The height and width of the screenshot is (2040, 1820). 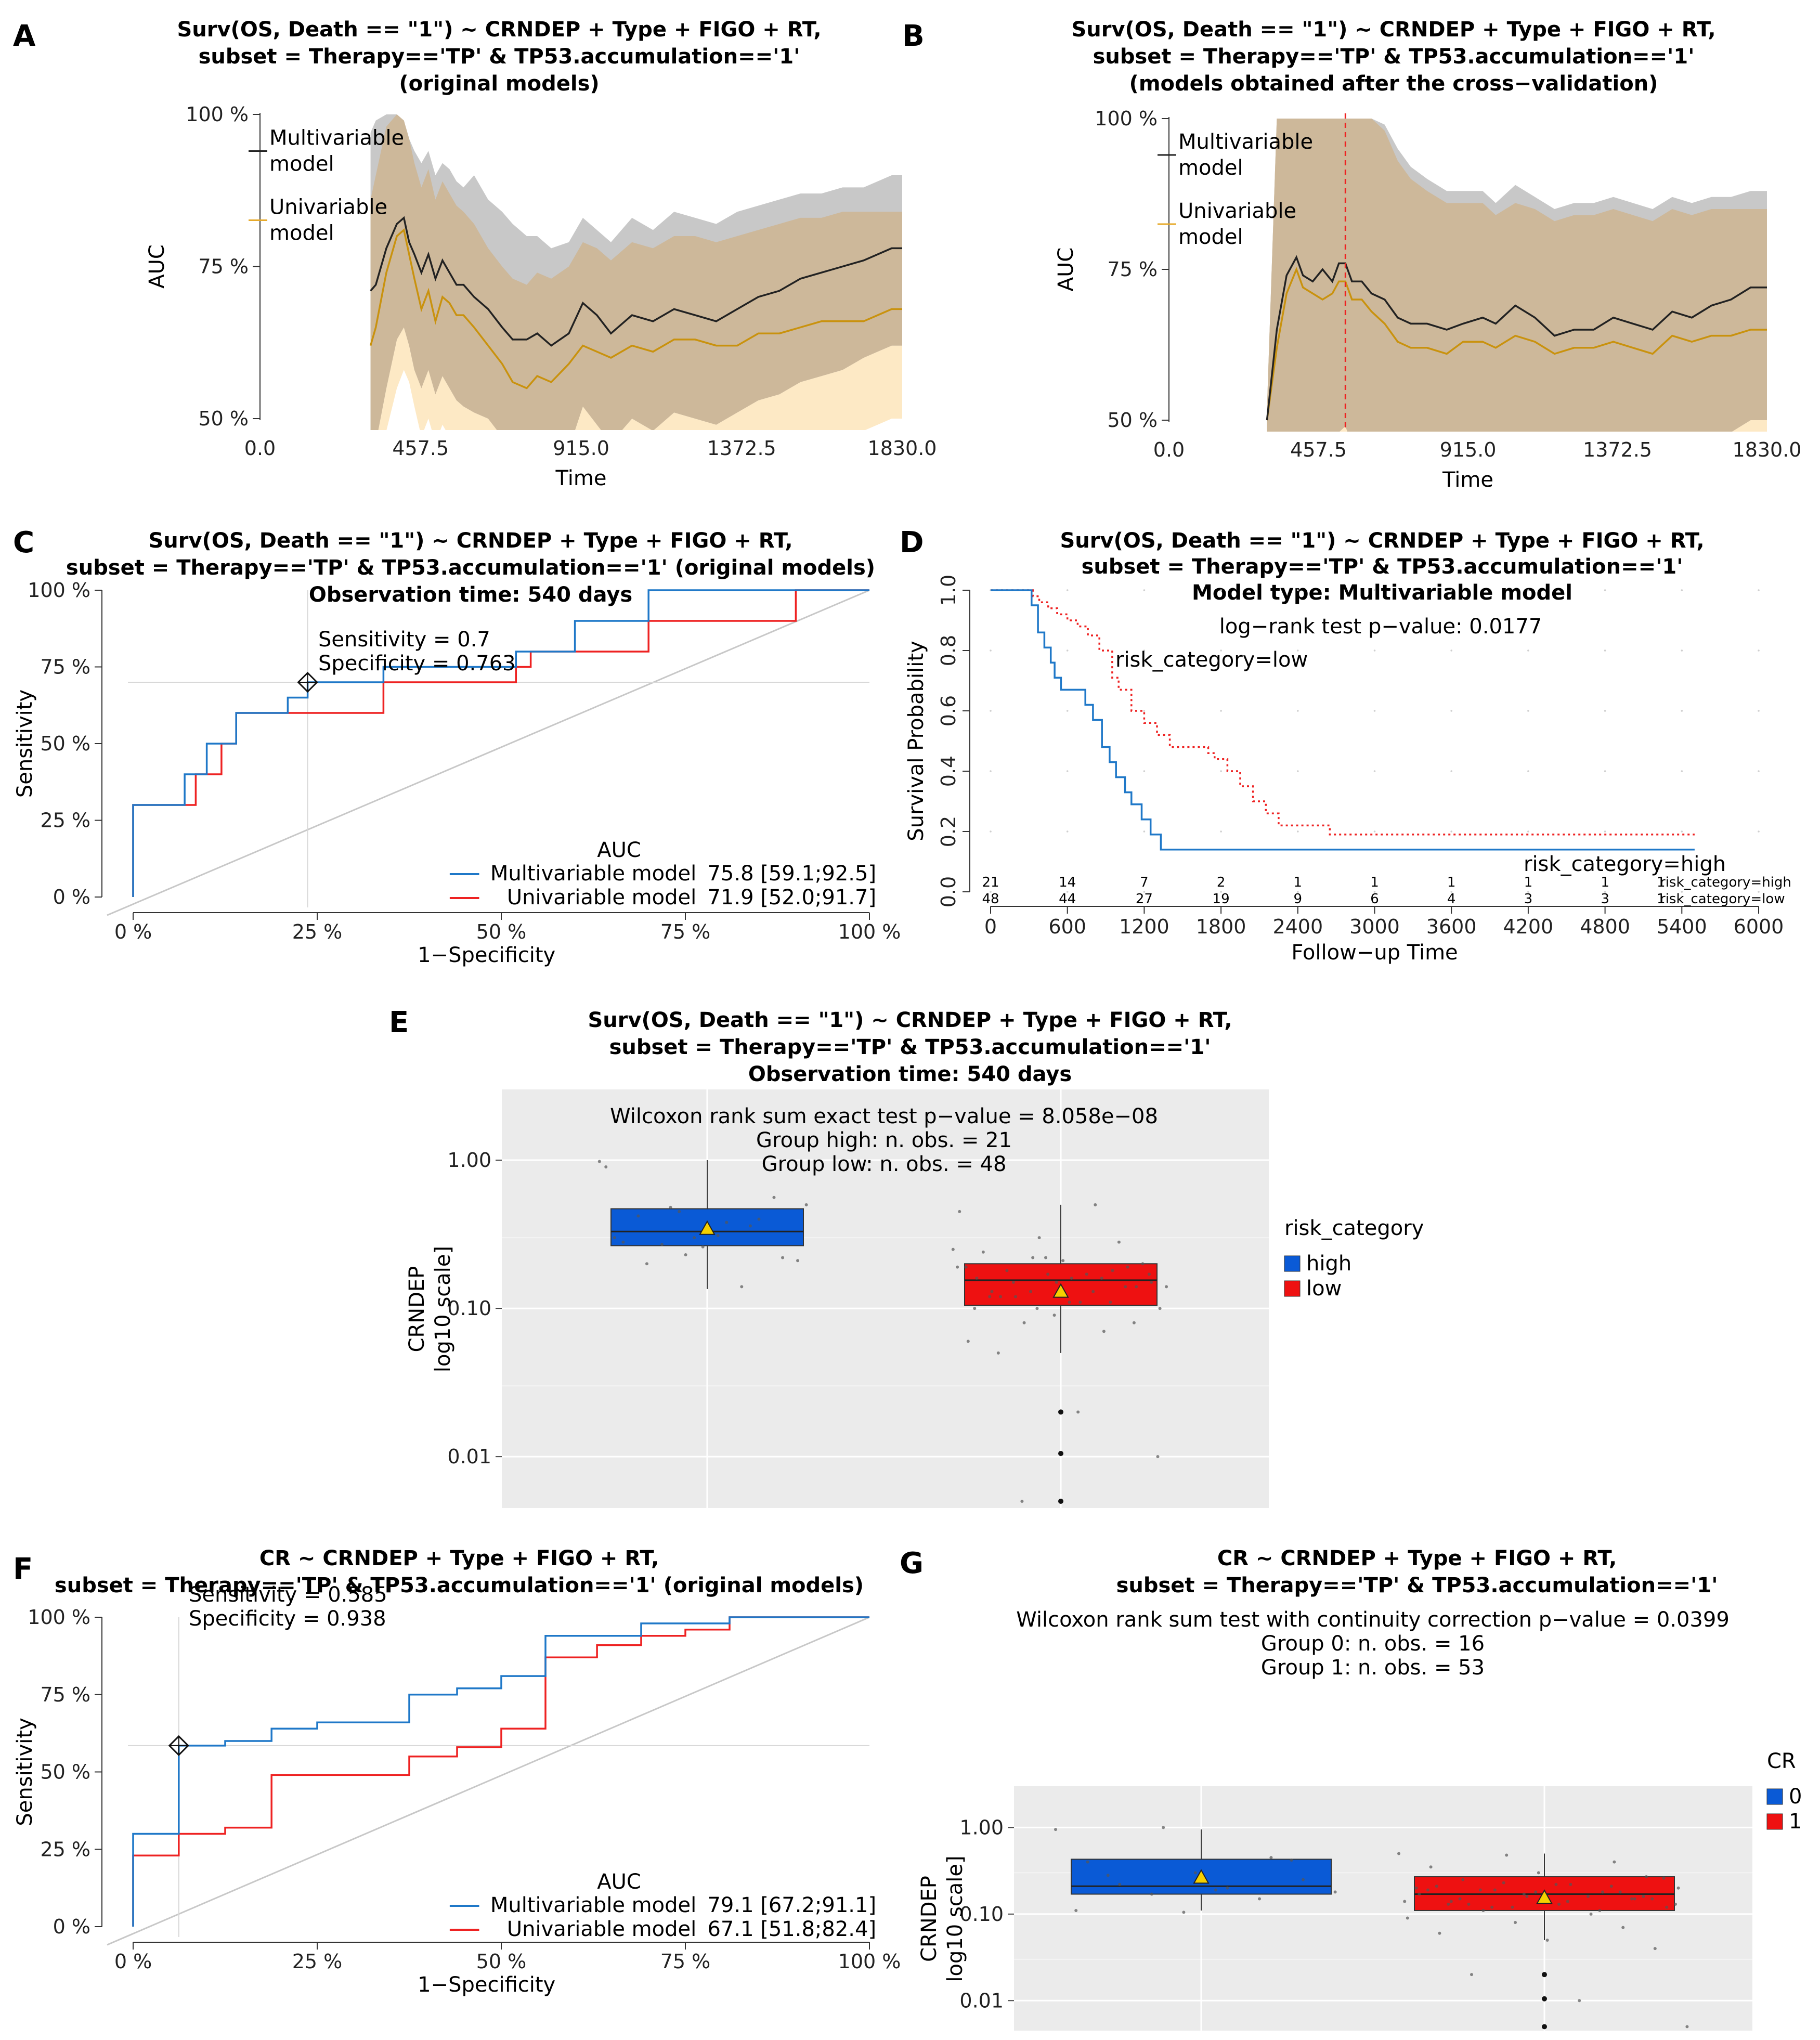 I want to click on at-risk-high-count: 1, so click(x=1529, y=882).